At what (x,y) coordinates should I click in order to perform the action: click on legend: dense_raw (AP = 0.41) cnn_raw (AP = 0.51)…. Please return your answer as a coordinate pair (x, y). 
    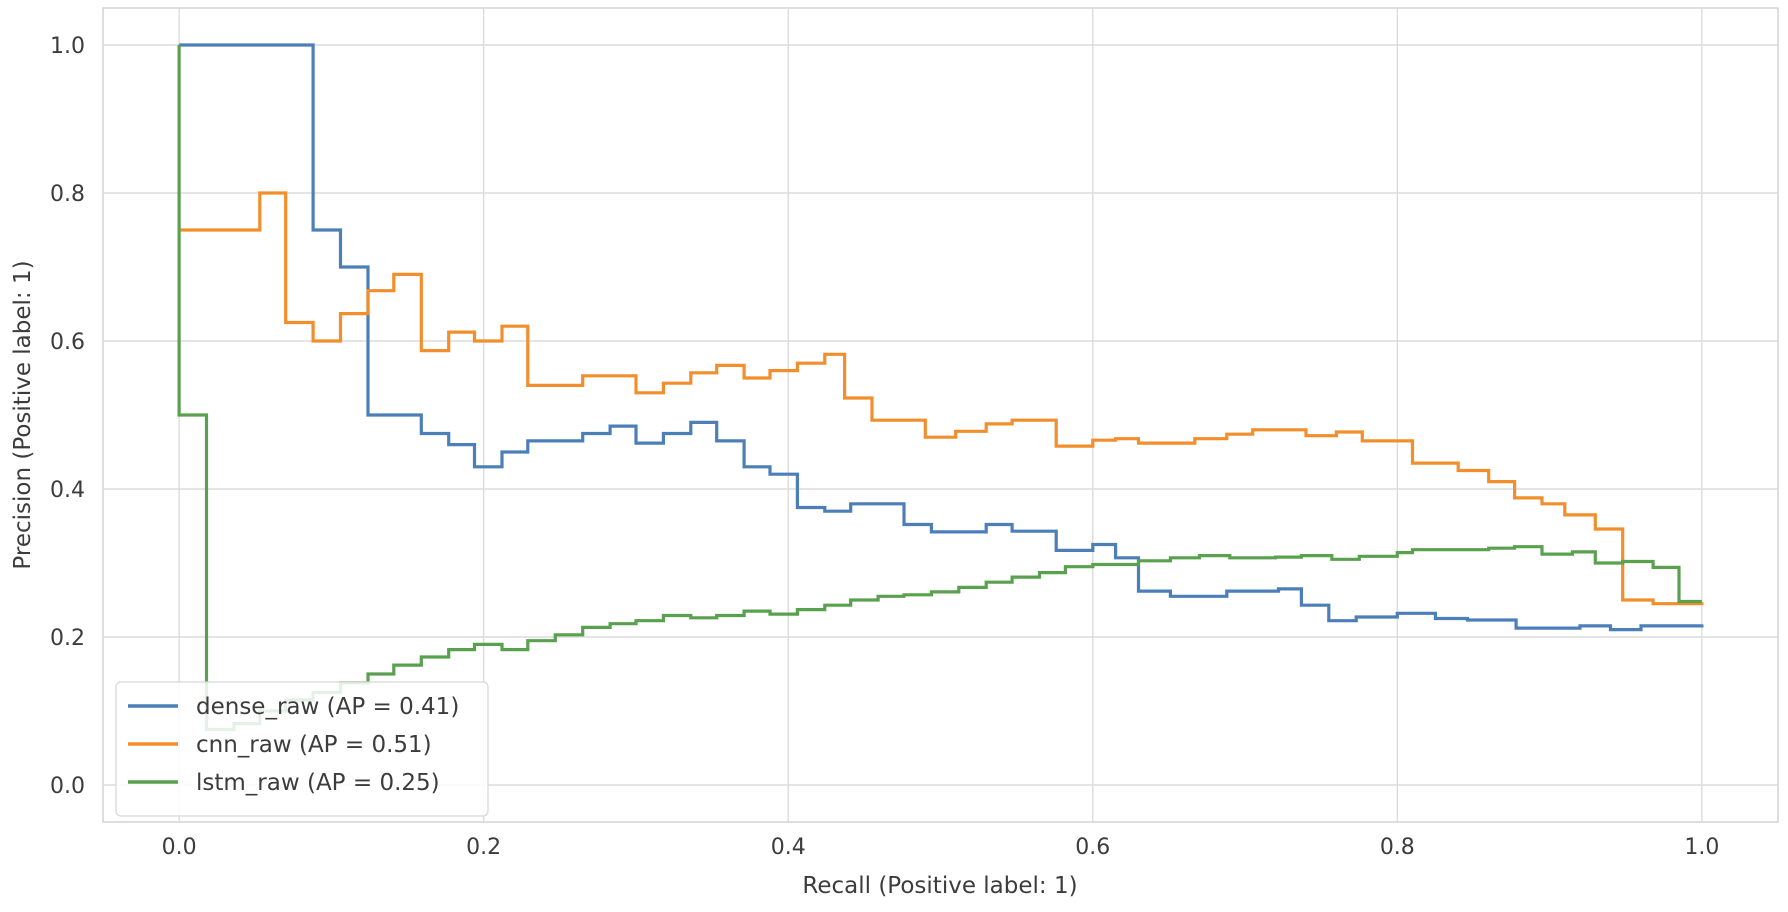
    Looking at the image, I should click on (302, 749).